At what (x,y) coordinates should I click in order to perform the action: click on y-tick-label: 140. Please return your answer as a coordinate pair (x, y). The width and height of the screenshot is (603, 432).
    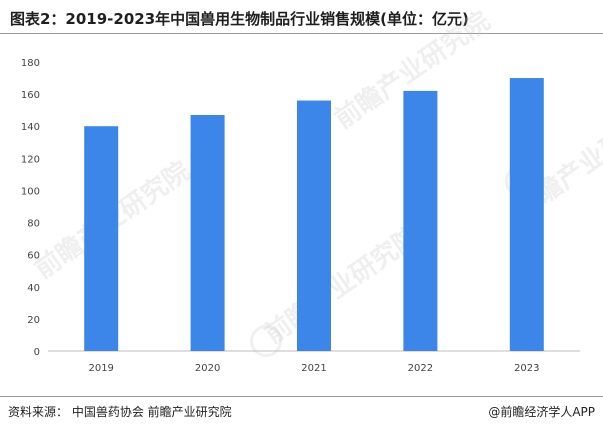
    Looking at the image, I should click on (30, 127).